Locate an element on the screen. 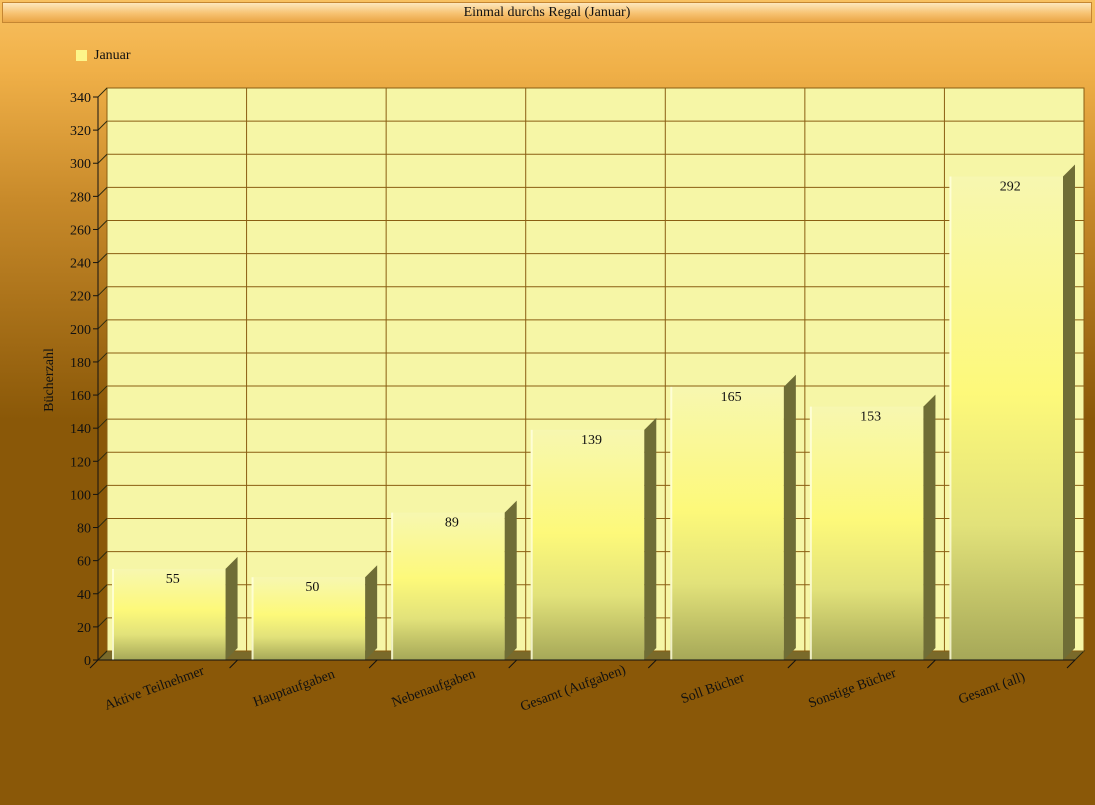 The image size is (1095, 805). bar-soll-b-cher: 165 is located at coordinates (733, 517).